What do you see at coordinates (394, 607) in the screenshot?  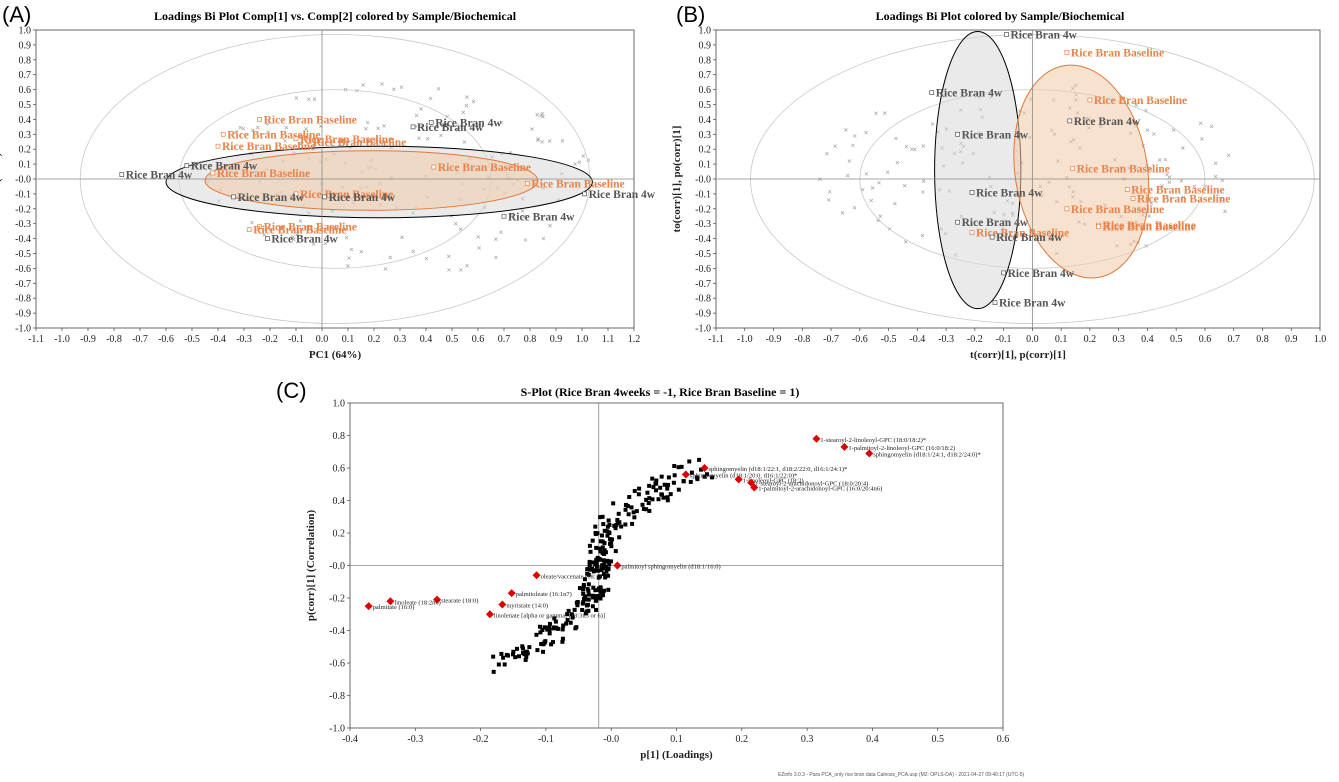 I see `highlighted-metabolite-label: palmitate (16:0)` at bounding box center [394, 607].